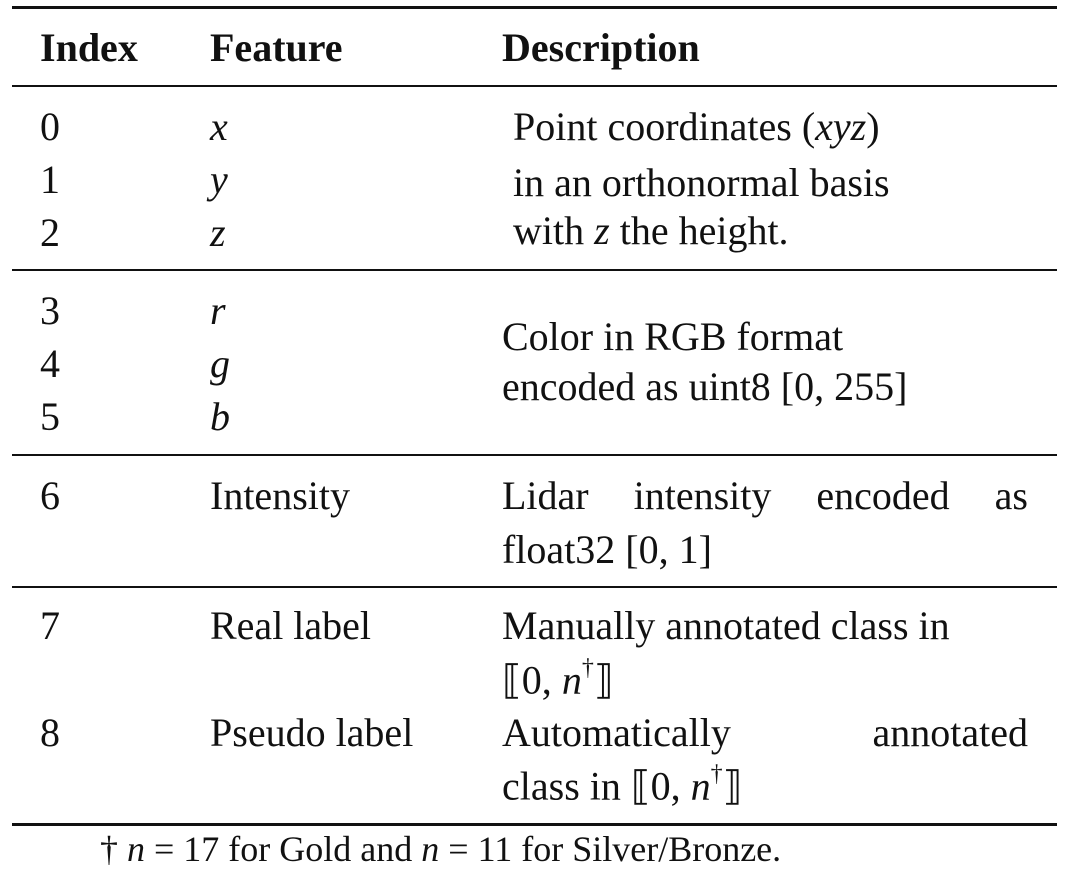 The width and height of the screenshot is (1075, 881). What do you see at coordinates (219, 126) in the screenshot?
I see `feature-x: x` at bounding box center [219, 126].